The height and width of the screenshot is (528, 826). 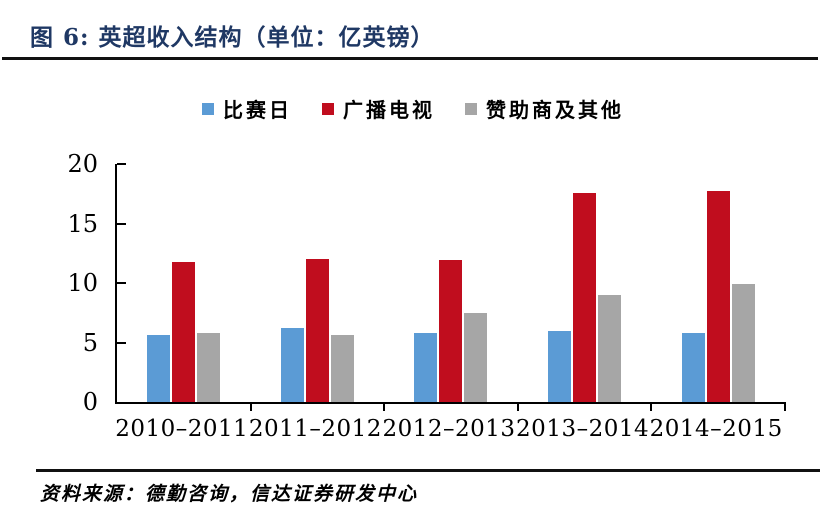 What do you see at coordinates (82, 164) in the screenshot?
I see `y-tick-label: 20` at bounding box center [82, 164].